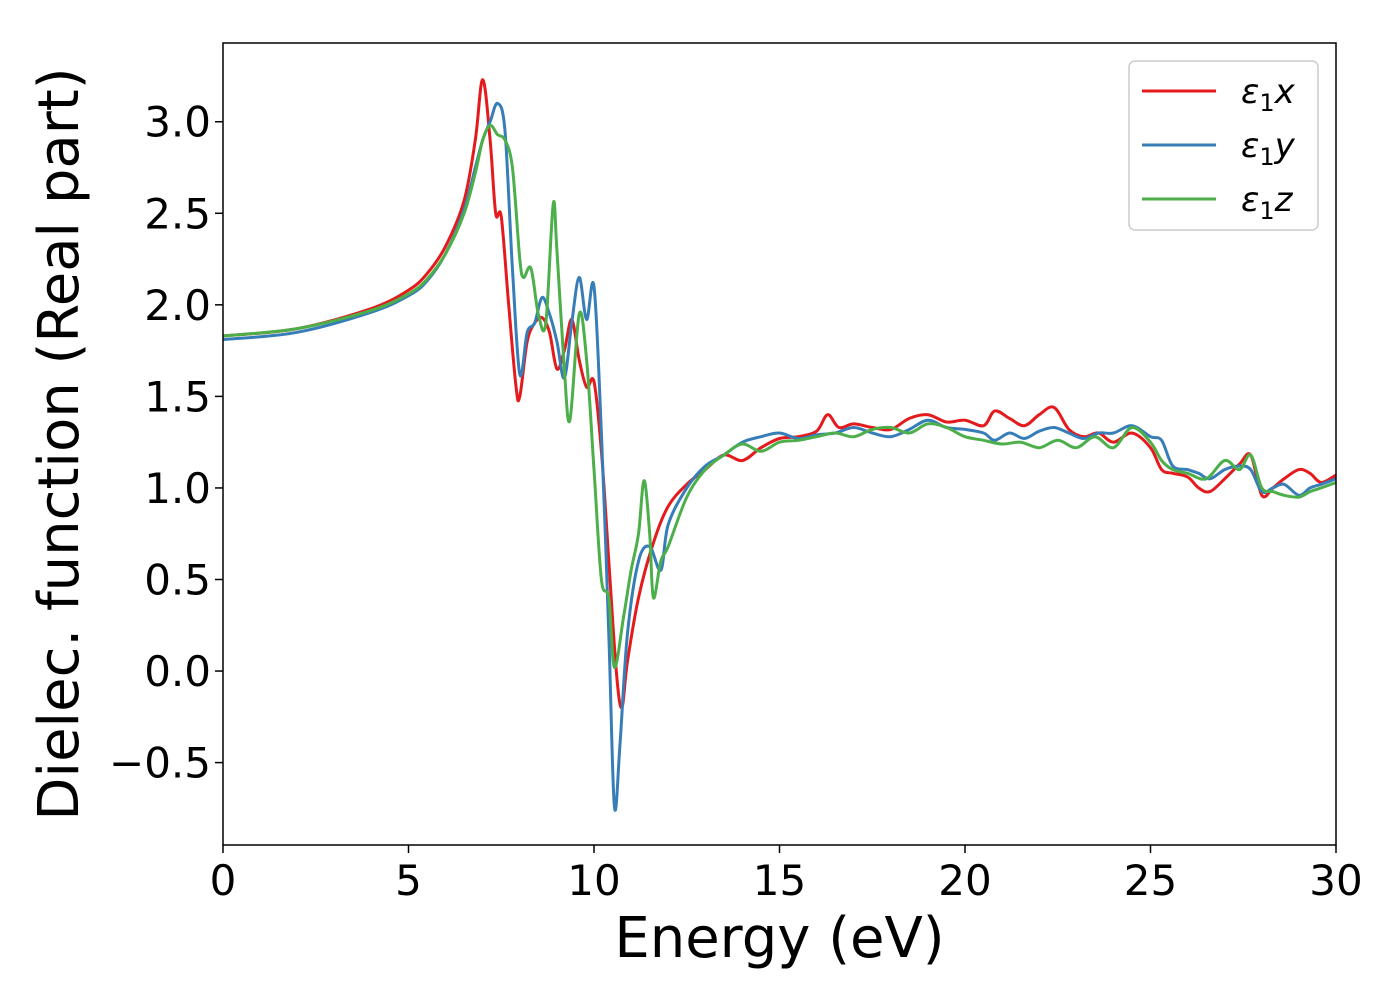  I want to click on x-tick-label: 5, so click(408, 880).